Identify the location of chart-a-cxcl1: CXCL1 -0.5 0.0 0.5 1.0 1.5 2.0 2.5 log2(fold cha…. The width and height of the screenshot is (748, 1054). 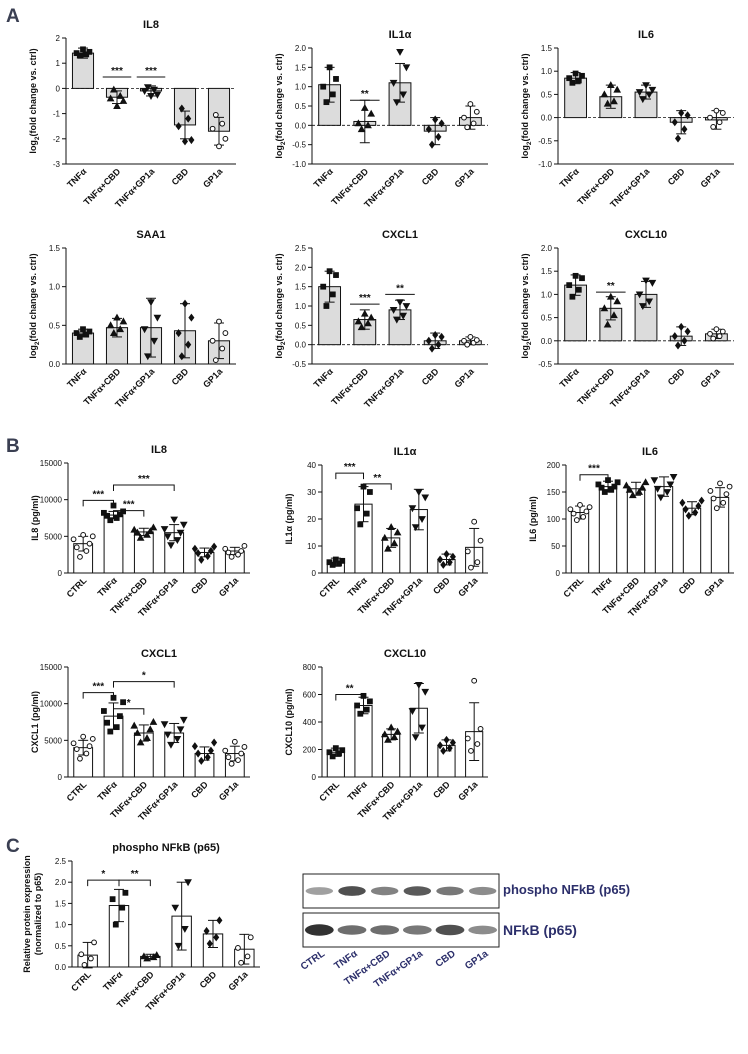
(381, 319).